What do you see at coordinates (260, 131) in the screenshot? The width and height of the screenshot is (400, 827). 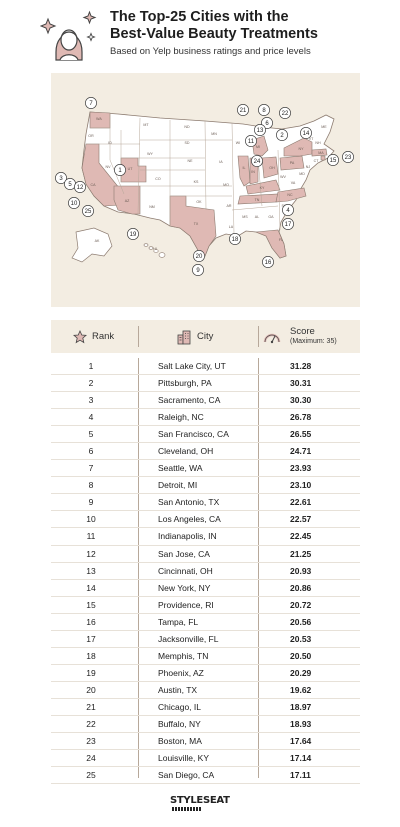 I see `marker-label: 13` at bounding box center [260, 131].